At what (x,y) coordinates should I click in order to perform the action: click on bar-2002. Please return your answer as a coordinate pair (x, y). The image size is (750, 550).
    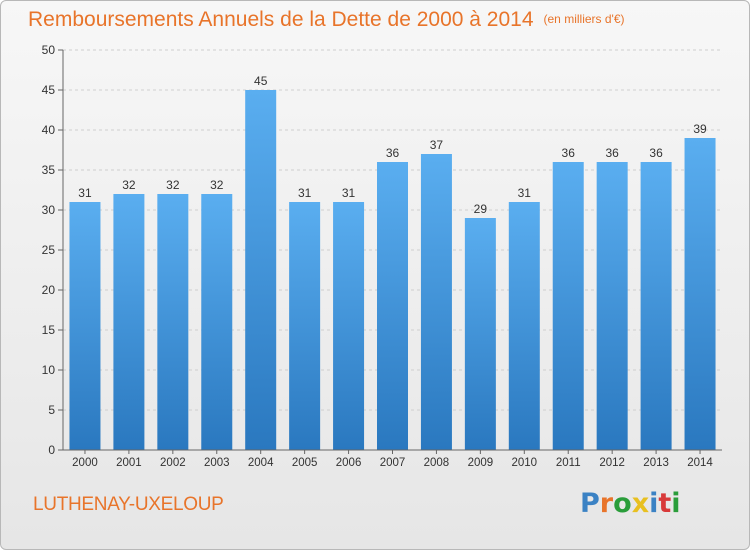
    Looking at the image, I should click on (173, 322).